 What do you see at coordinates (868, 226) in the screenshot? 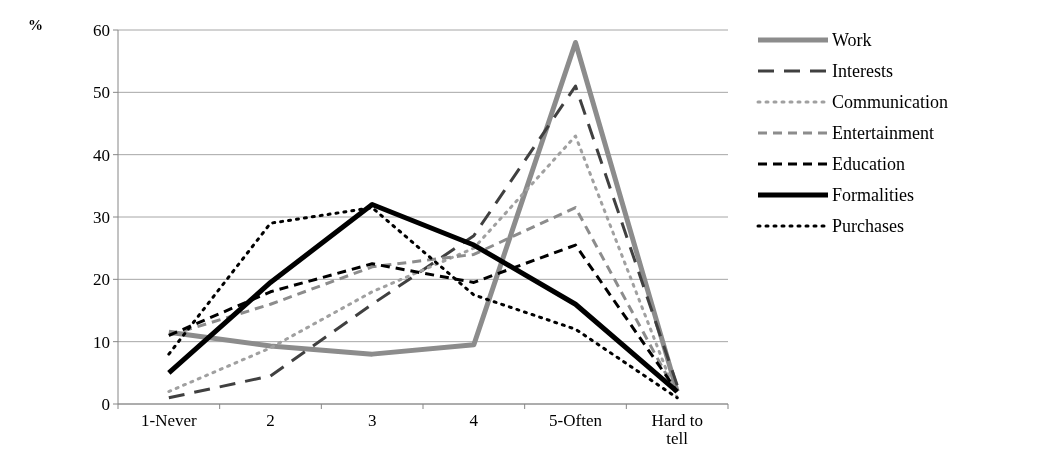
I see `legend-label: Purchases` at bounding box center [868, 226].